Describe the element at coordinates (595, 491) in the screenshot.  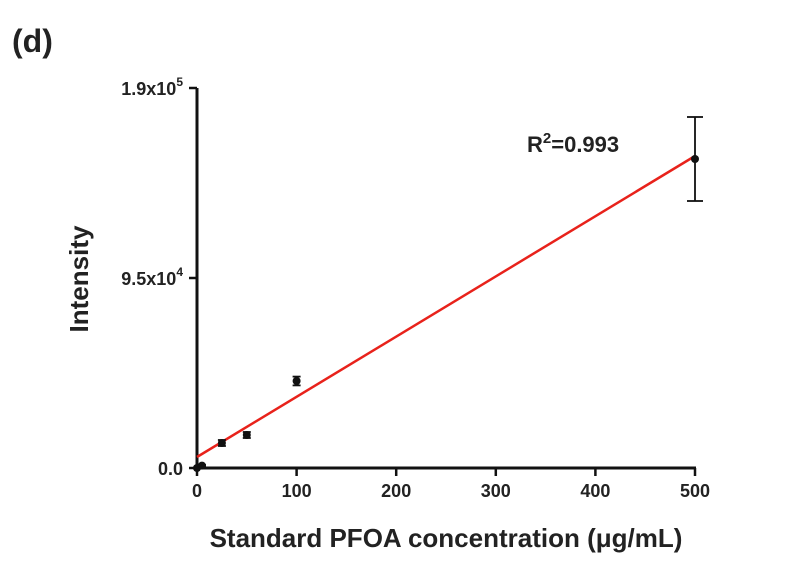
I see `x-tick-label: 400` at that location.